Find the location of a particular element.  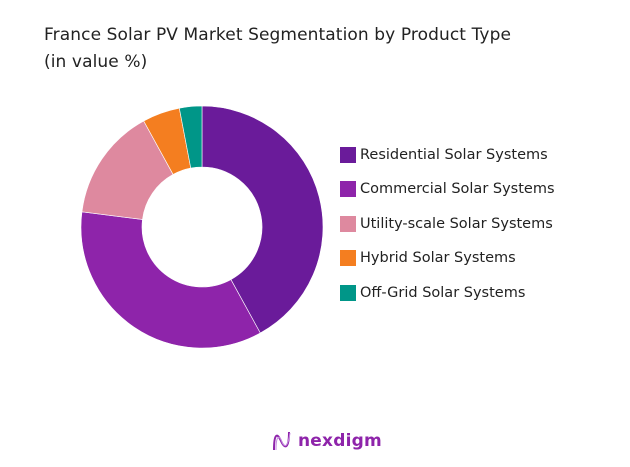

legend-label: Hybrid Solar Systems is located at coordinates (438, 258).